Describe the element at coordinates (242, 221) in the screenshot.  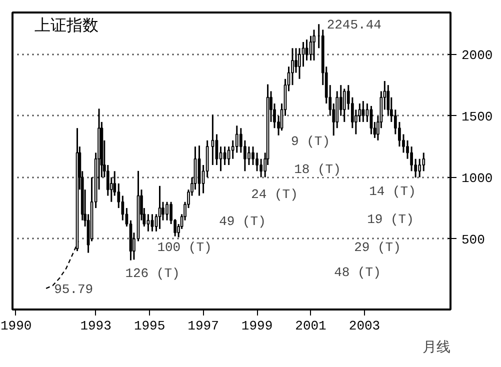
I see `annotation: 49 (T)` at that location.